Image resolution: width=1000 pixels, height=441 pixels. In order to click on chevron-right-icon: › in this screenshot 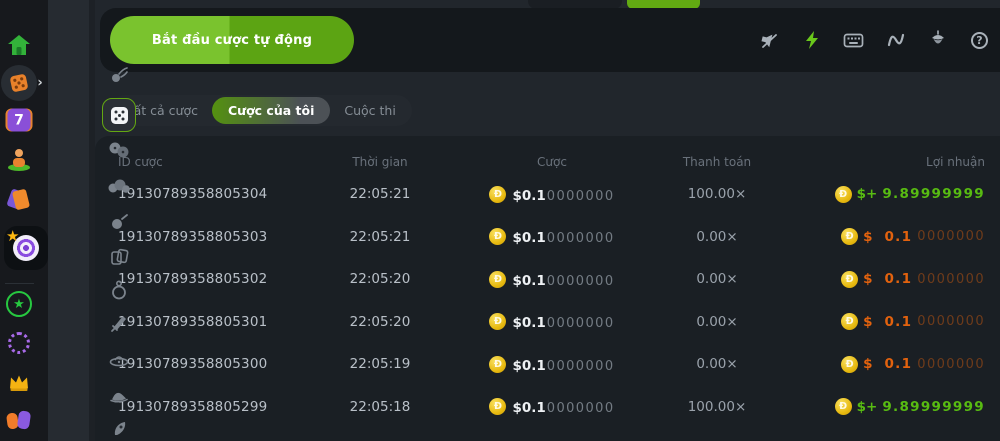, I will do `click(40, 83)`.